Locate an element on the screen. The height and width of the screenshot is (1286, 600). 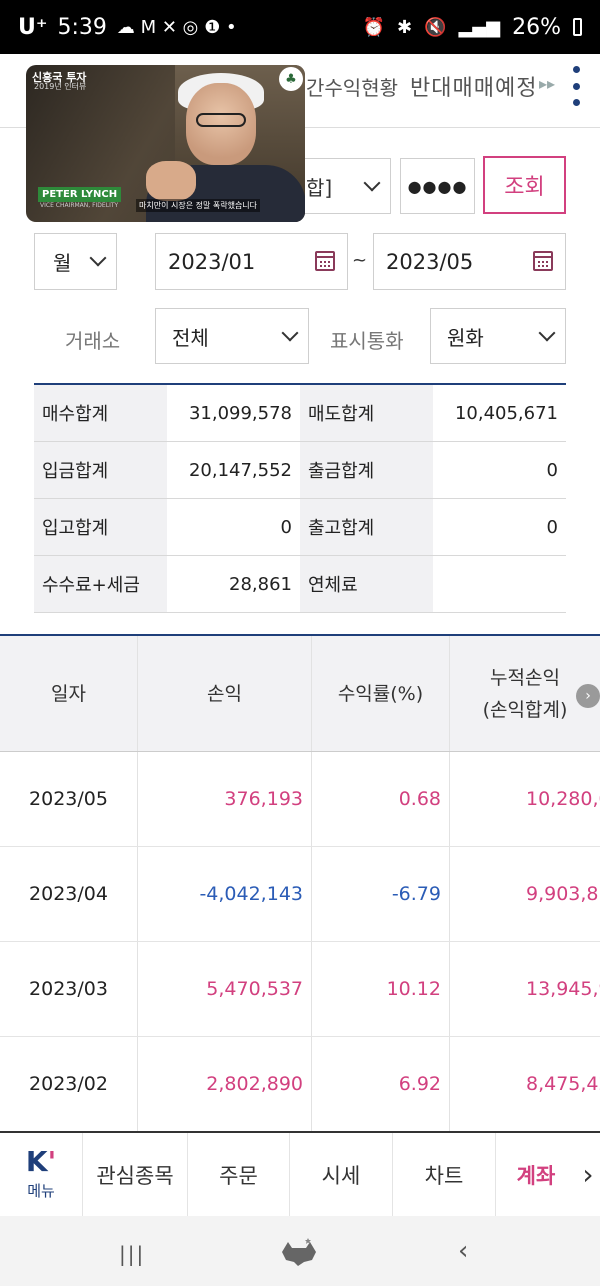
back-icon: ‹ is located at coordinates (463, 1251).